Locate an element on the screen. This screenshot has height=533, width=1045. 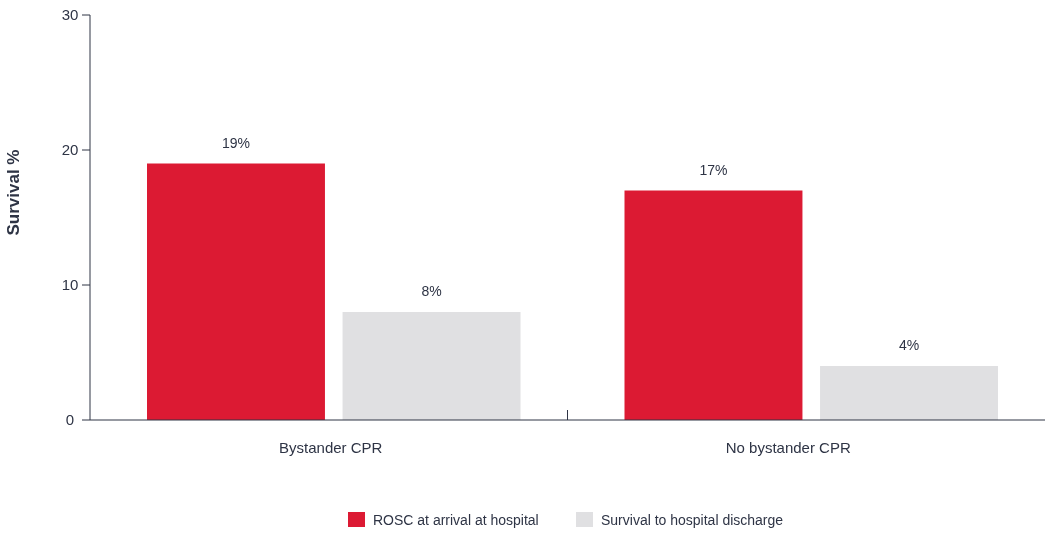
y-axis-title: Survival % is located at coordinates (13, 192).